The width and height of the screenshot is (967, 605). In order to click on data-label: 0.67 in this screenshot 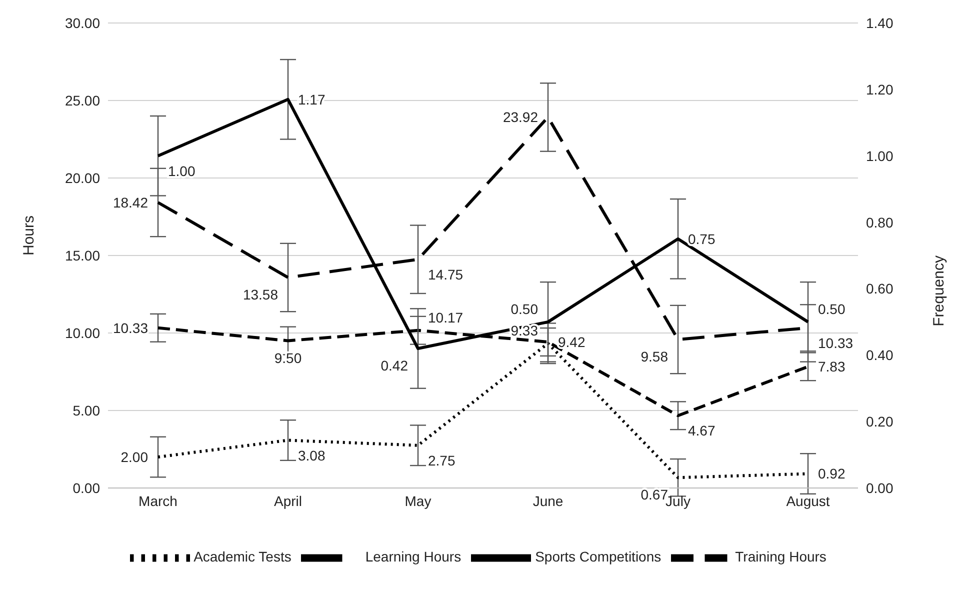, I will do `click(654, 494)`.